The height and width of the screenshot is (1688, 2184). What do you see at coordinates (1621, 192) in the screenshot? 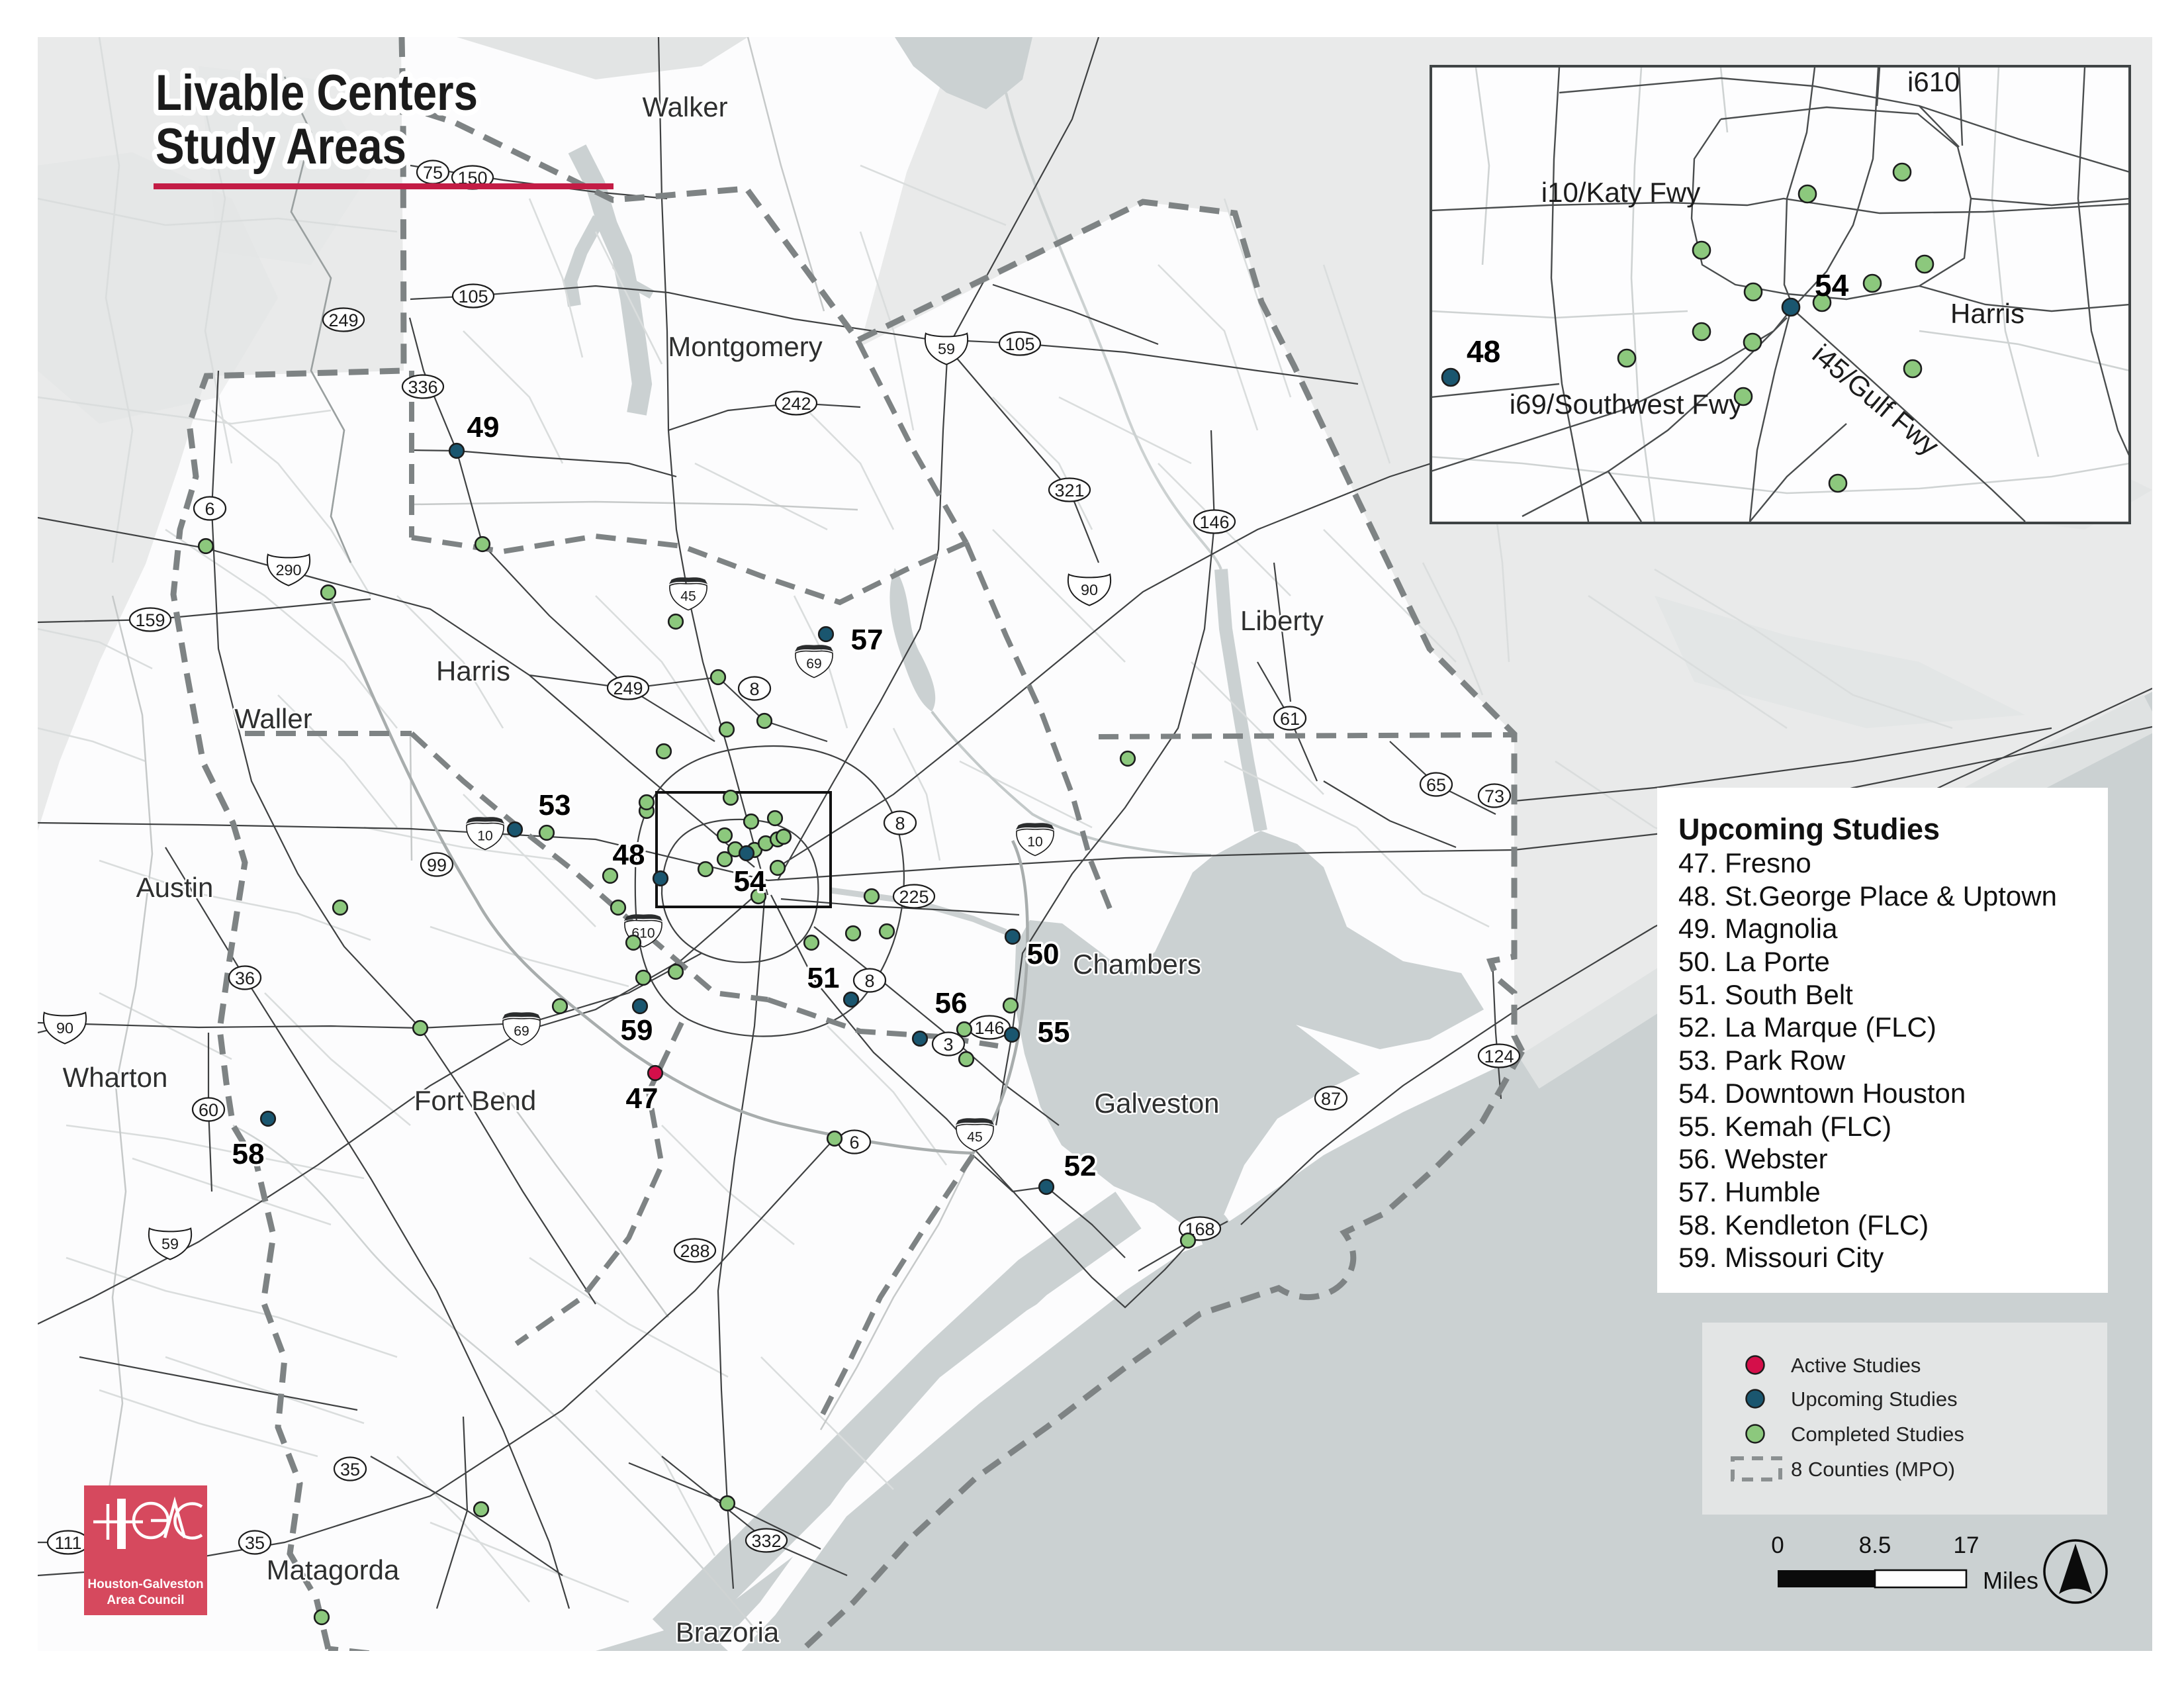
I see `svg-text: i10/Katy Fwy` at bounding box center [1621, 192].